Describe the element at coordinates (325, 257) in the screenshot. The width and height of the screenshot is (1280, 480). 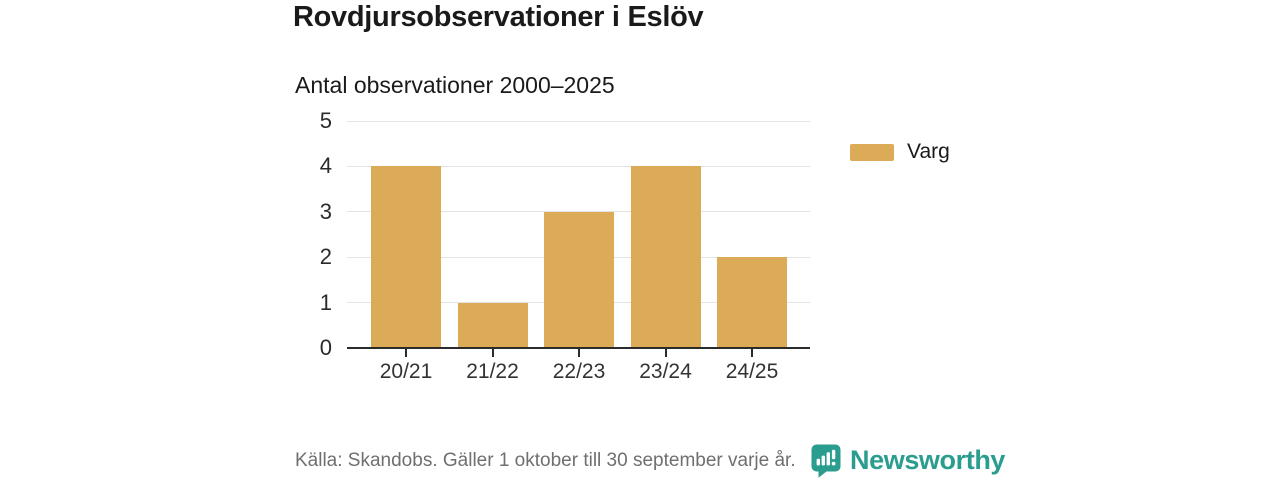
I see `y-tick-label-2: 2` at that location.